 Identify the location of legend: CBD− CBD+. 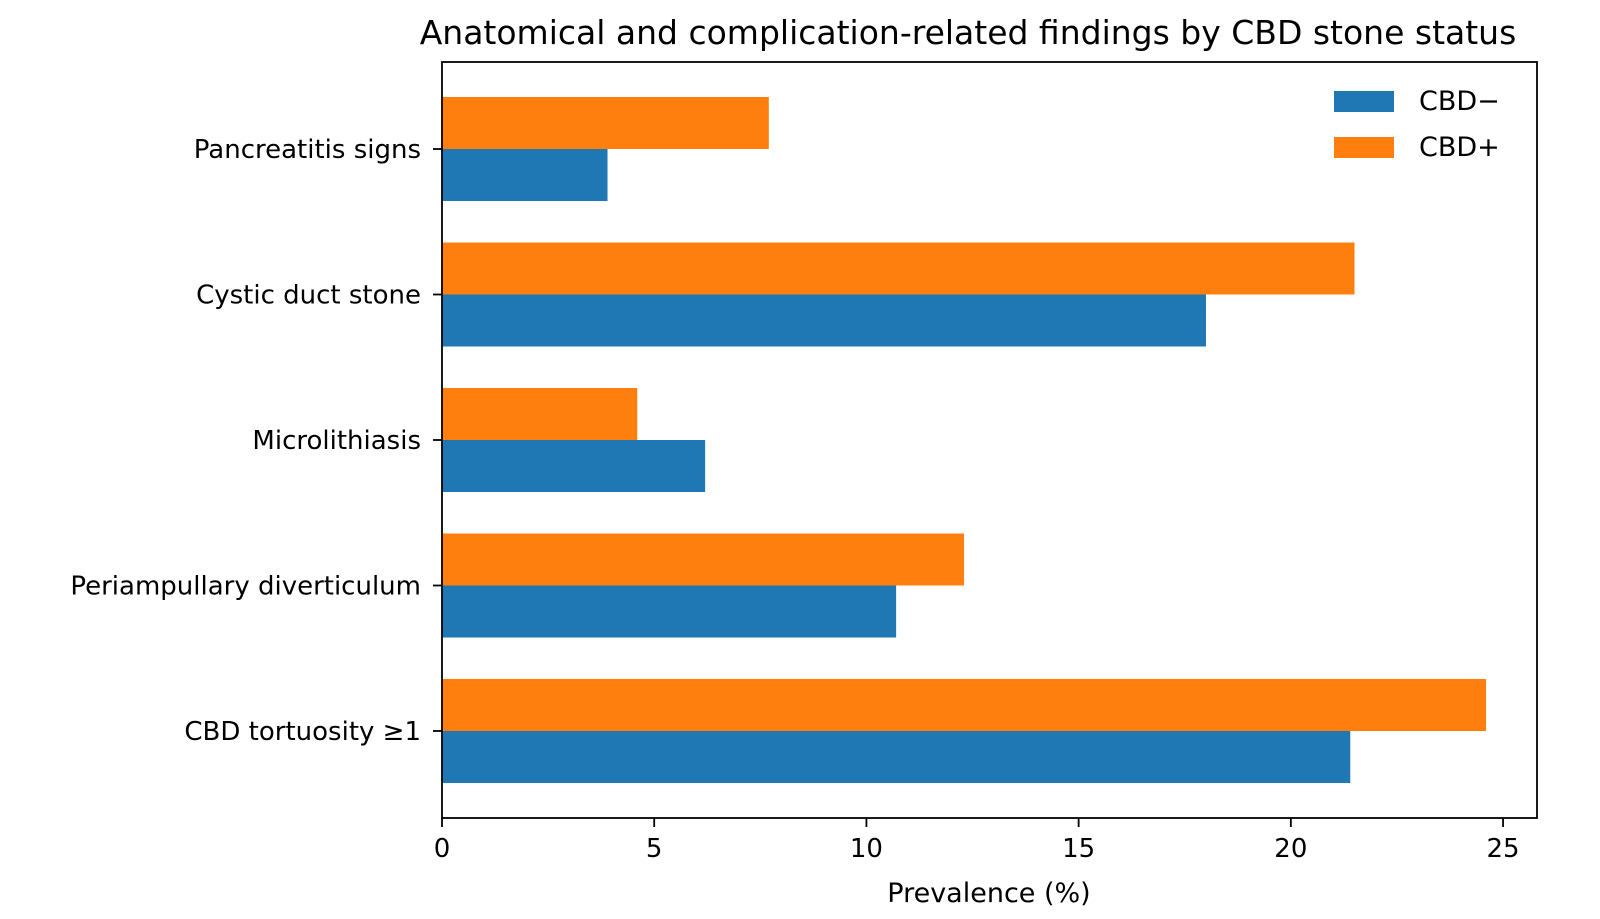
(1417, 124).